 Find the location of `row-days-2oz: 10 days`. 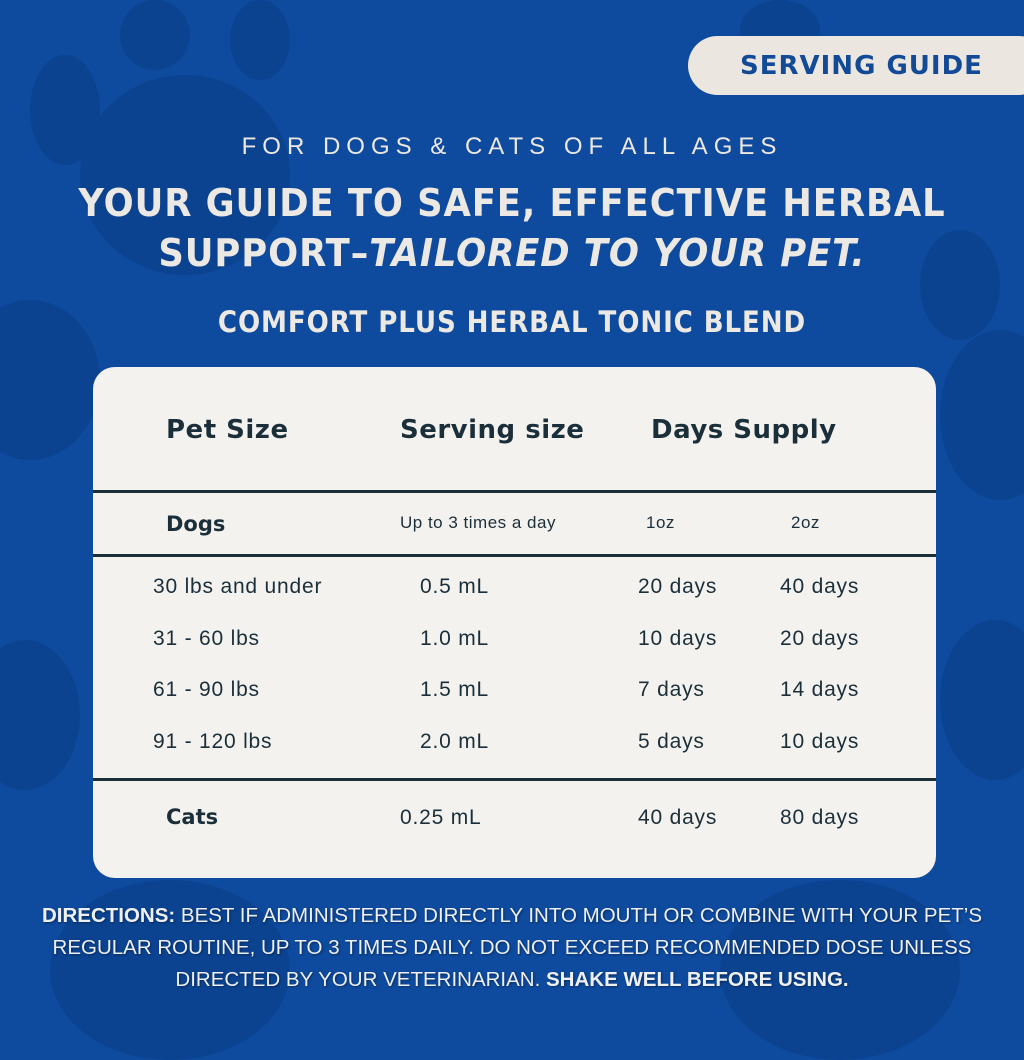

row-days-2oz: 10 days is located at coordinates (820, 741).